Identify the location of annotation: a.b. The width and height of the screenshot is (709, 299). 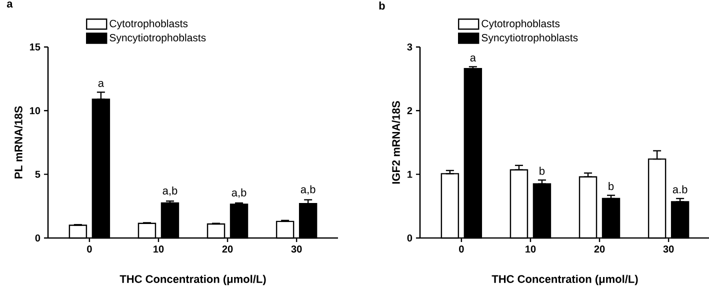
(680, 189).